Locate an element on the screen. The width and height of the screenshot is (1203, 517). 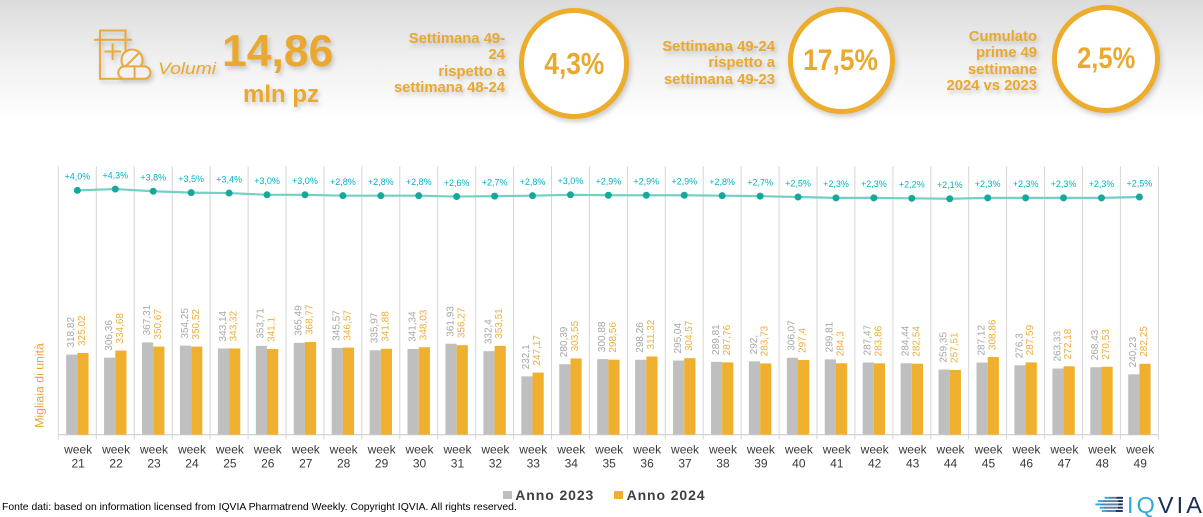
svg-text: 283,73 is located at coordinates (765, 340).